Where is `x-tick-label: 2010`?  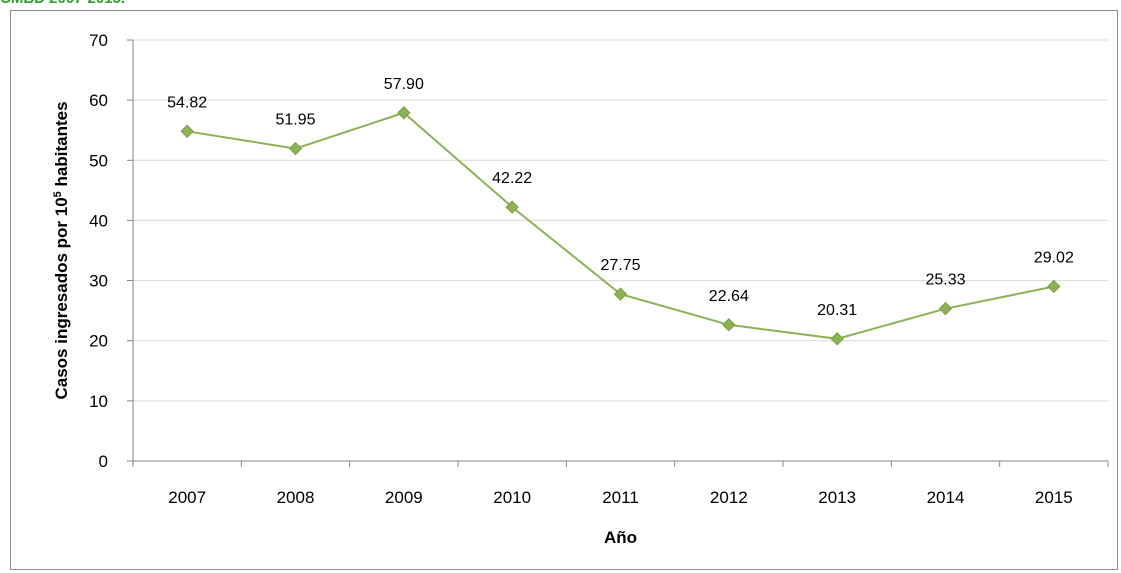 x-tick-label: 2010 is located at coordinates (512, 497).